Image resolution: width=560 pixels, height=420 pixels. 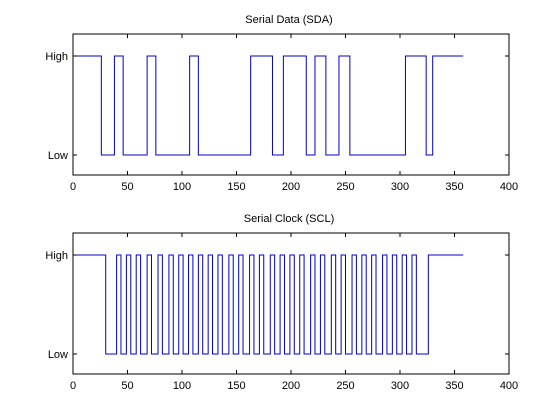 What do you see at coordinates (56, 256) in the screenshot?
I see `scl-ytick-label: High` at bounding box center [56, 256].